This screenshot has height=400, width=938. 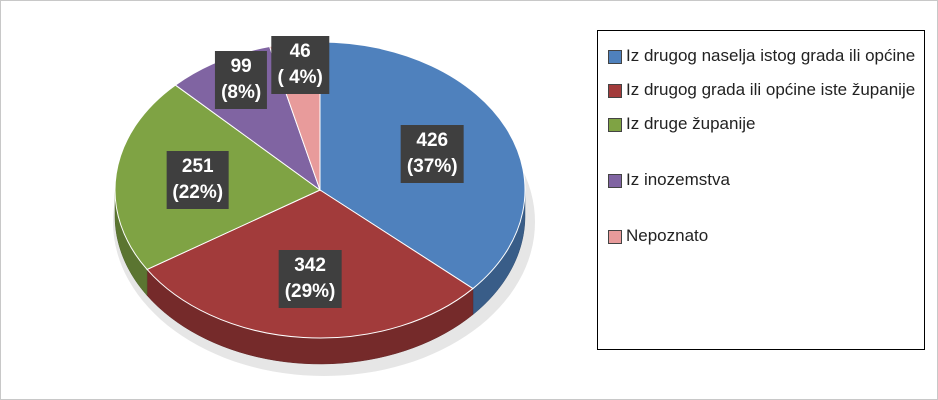 I want to click on data-label: 99 (8%), so click(x=241, y=79).